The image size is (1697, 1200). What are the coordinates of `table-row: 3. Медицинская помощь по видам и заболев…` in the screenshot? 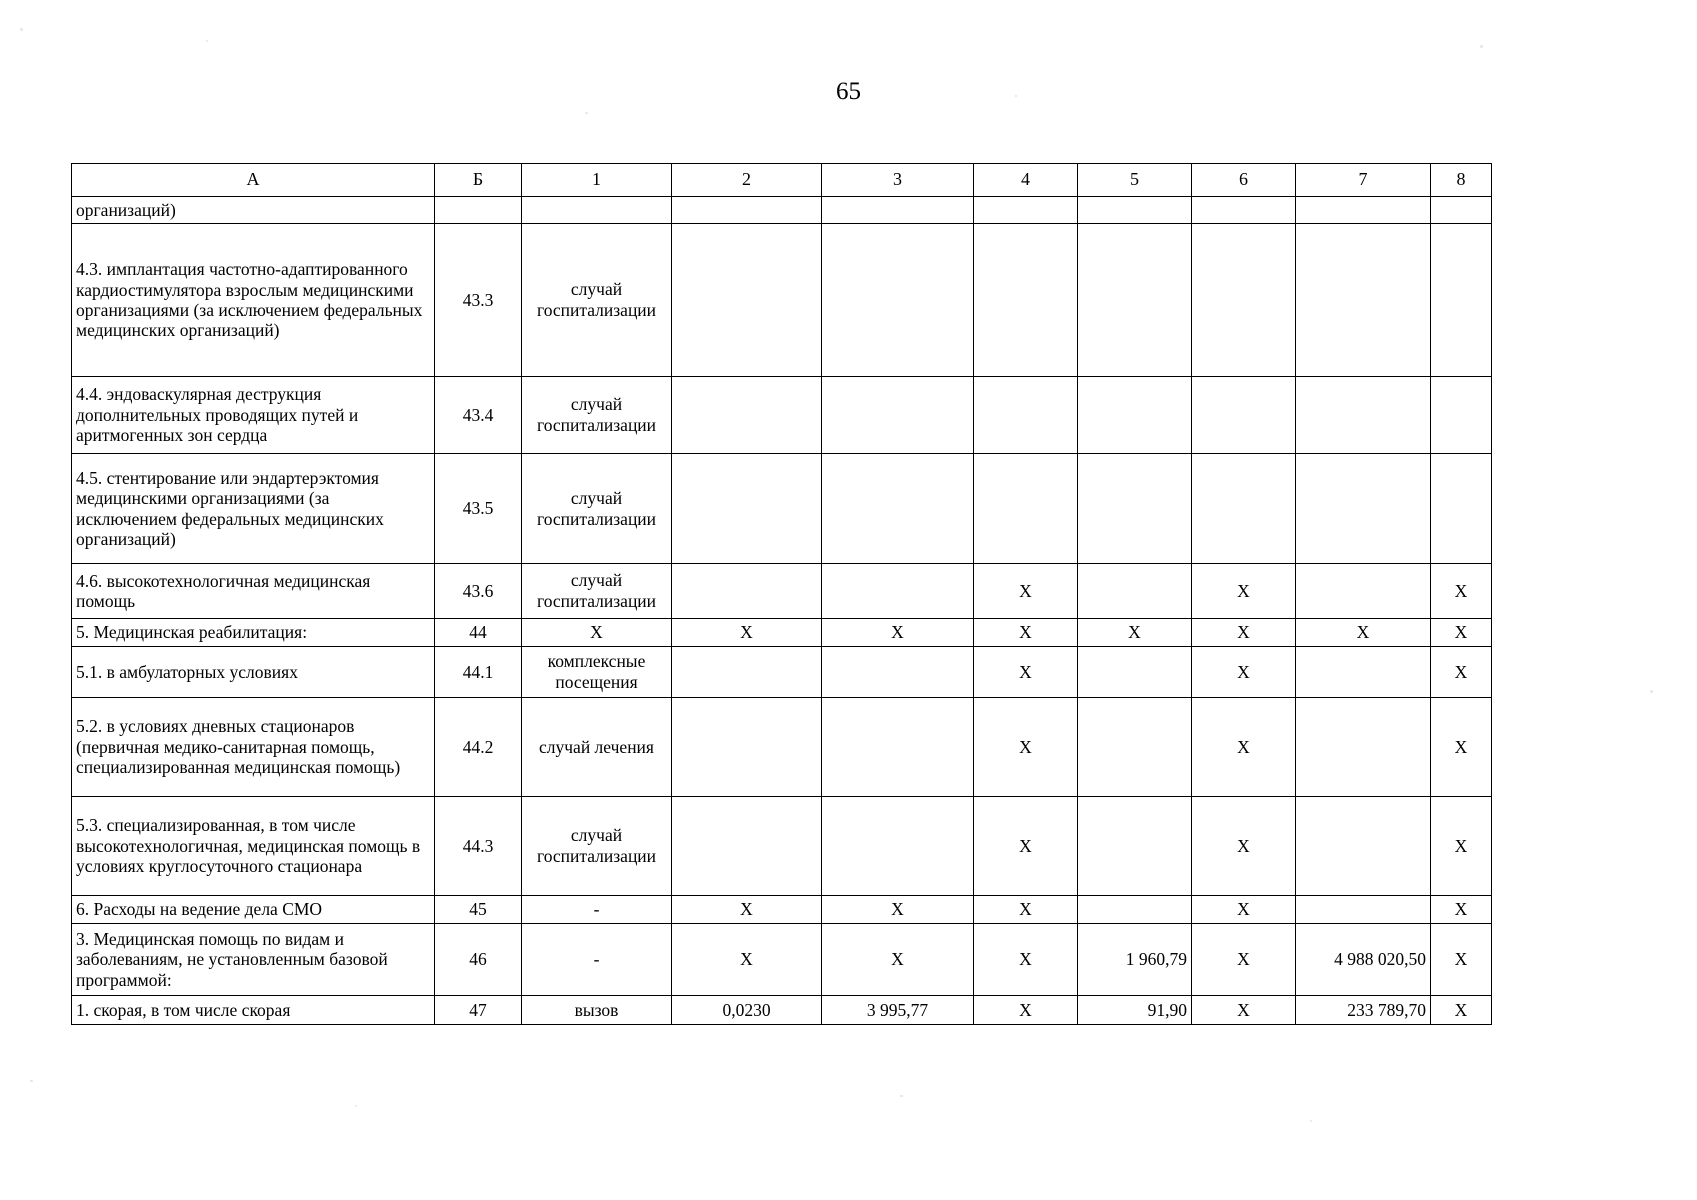 It's located at (781, 959).